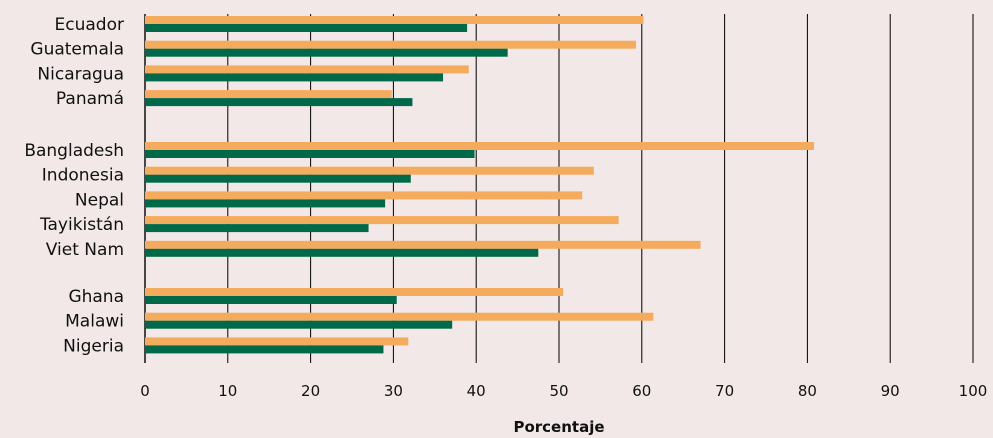 Image resolution: width=993 pixels, height=438 pixels. What do you see at coordinates (80, 74) in the screenshot?
I see `category-label: Nicaragua` at bounding box center [80, 74].